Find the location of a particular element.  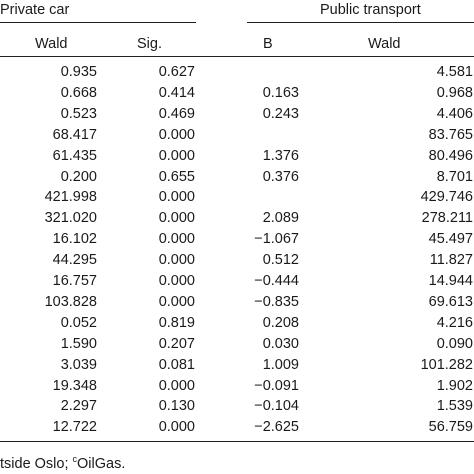

cell-wald-public: 0.968 is located at coordinates (454, 92).